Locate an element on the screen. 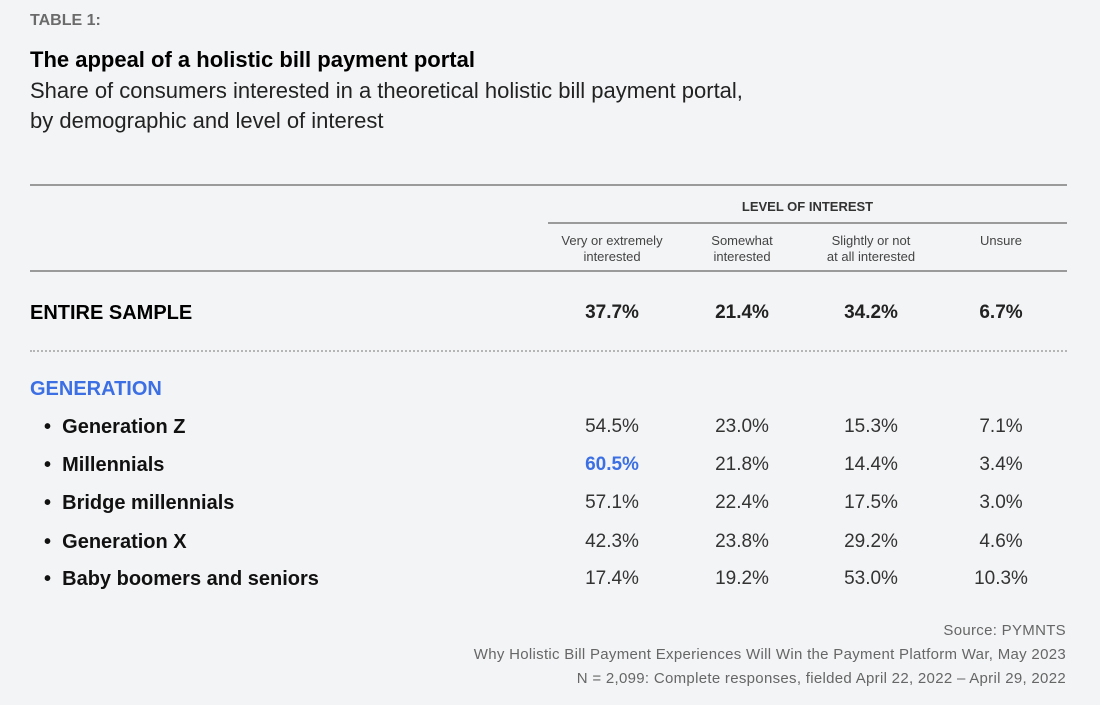 The height and width of the screenshot is (705, 1100). cell: 23.0% is located at coordinates (742, 426).